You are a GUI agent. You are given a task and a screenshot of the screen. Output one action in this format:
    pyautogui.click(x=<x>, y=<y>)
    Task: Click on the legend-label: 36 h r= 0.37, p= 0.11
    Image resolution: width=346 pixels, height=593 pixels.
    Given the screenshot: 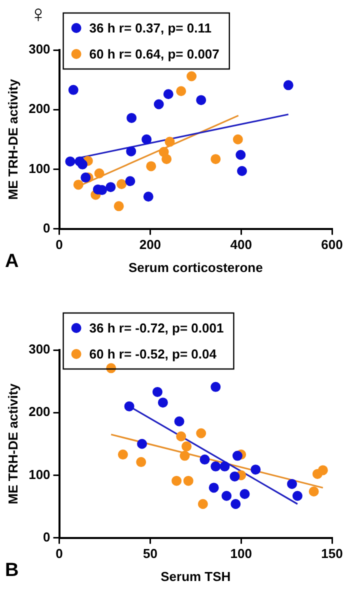 What is the action you would take?
    pyautogui.click(x=150, y=28)
    